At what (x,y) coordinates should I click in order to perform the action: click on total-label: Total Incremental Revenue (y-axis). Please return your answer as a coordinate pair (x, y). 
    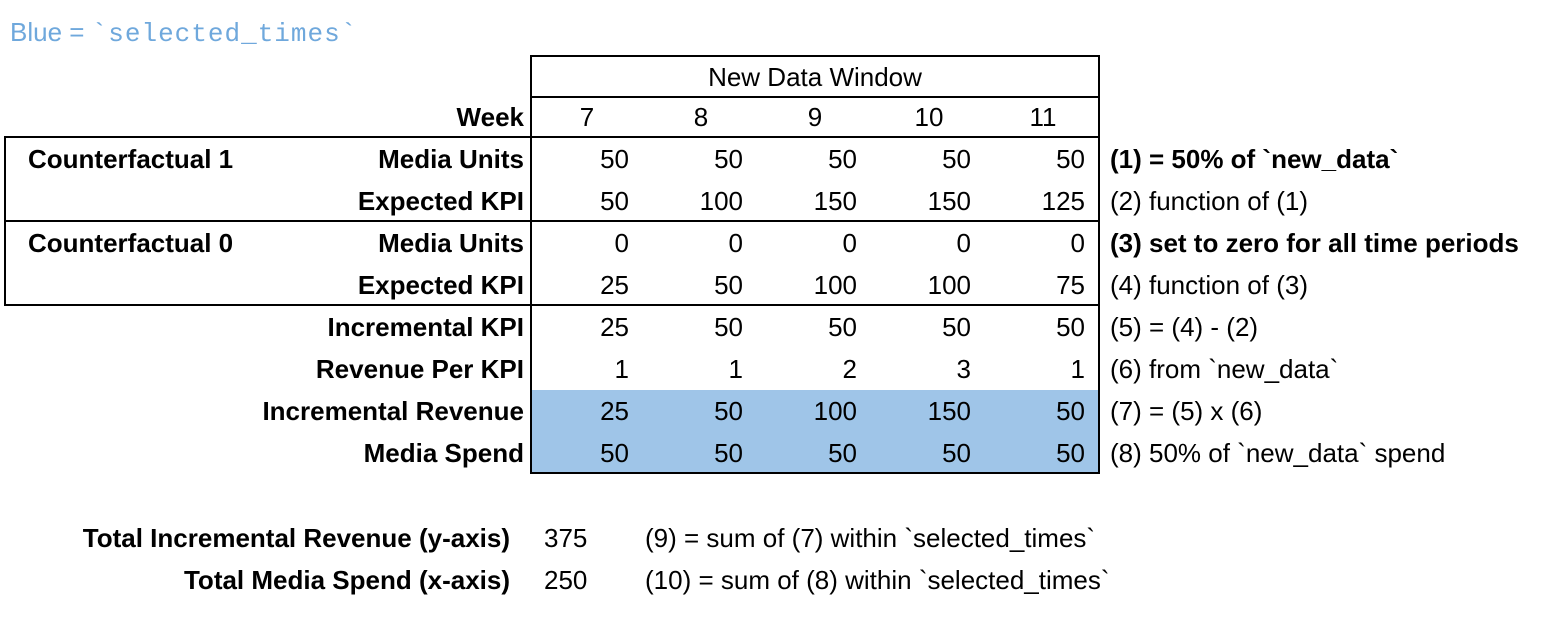
    Looking at the image, I should click on (296, 538).